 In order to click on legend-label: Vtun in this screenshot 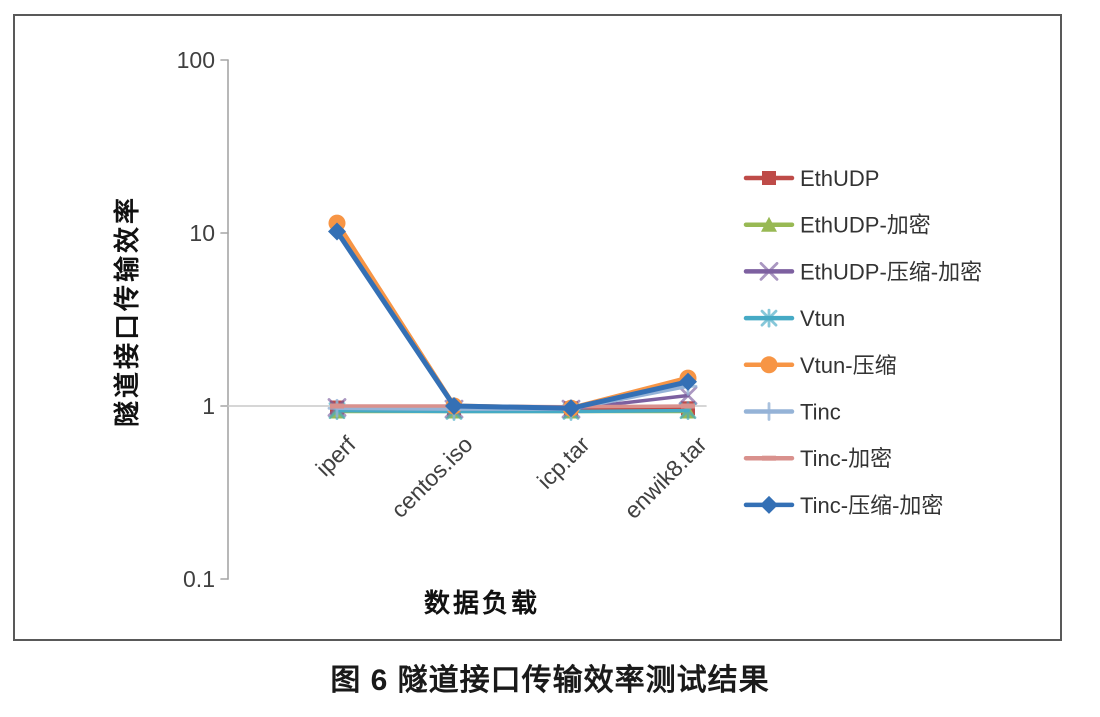, I will do `click(822, 318)`.